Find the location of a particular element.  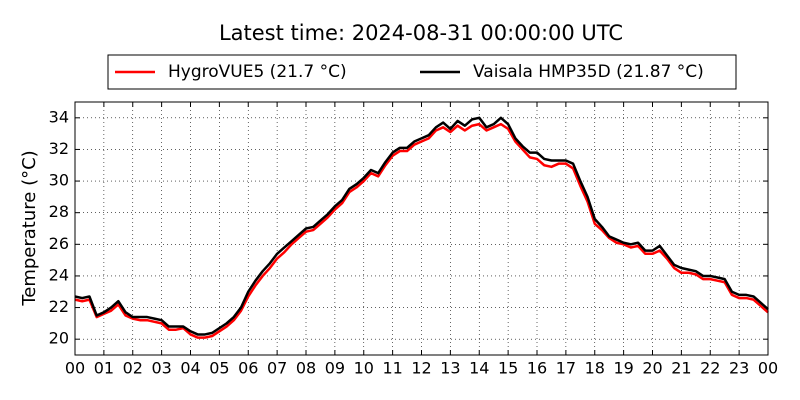

y-tick-label: 34 is located at coordinates (59, 116).